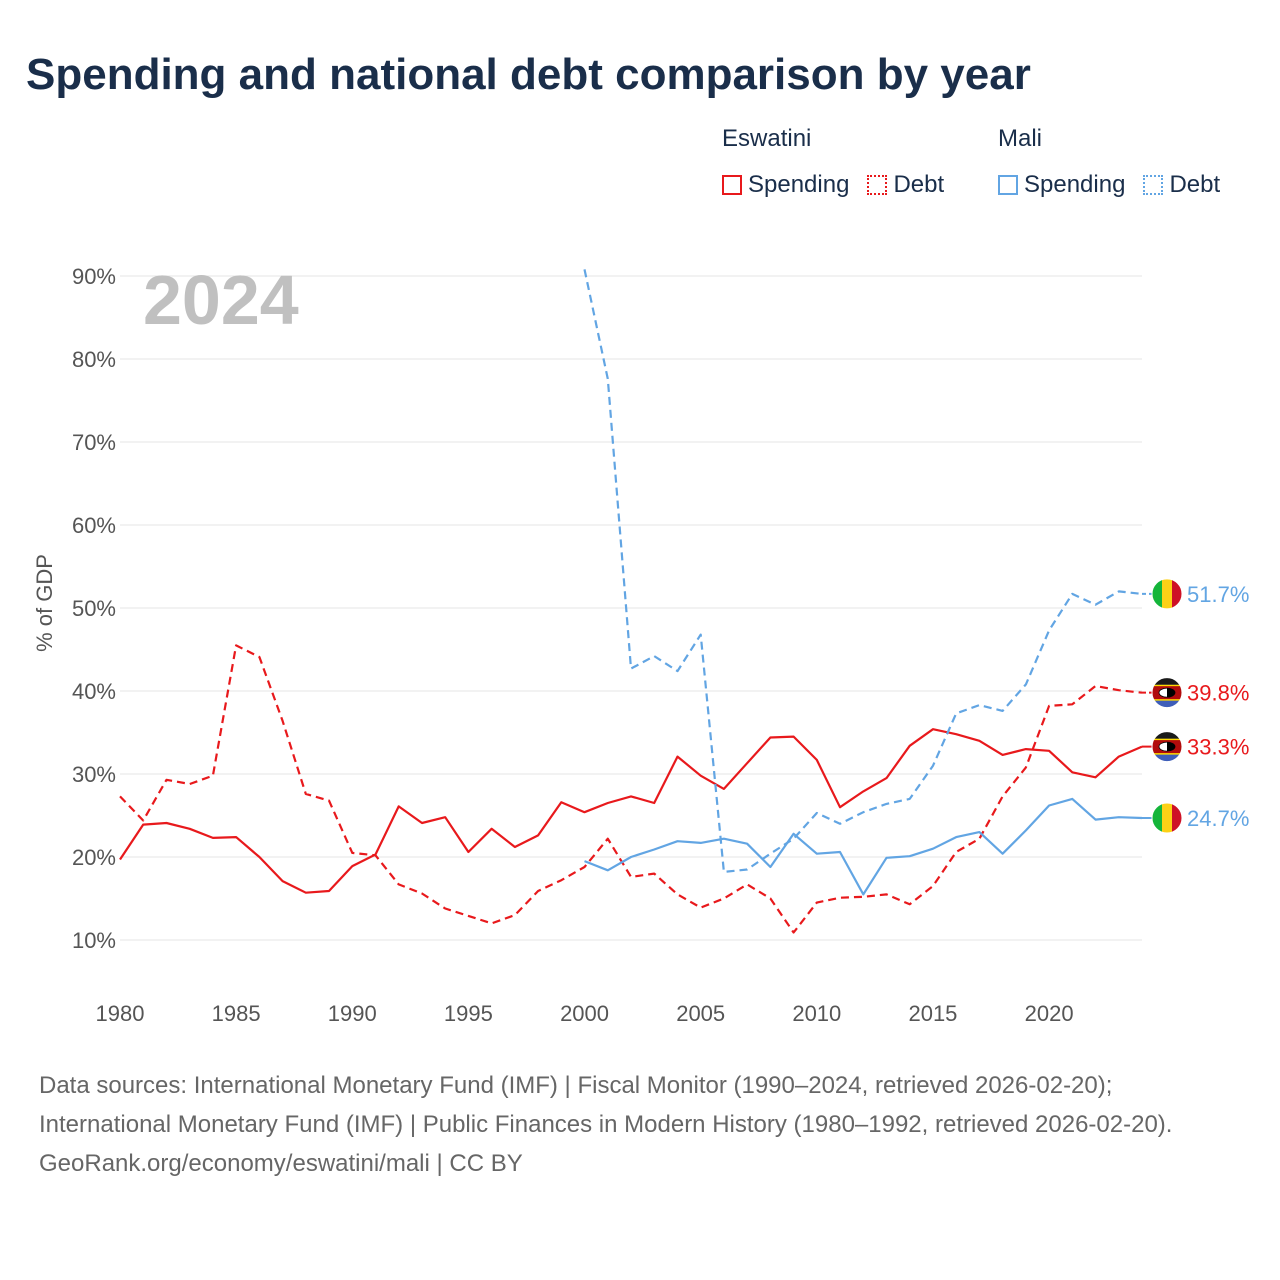  Describe the element at coordinates (584, 1013) in the screenshot. I see `x-tick-label: 2000` at that location.